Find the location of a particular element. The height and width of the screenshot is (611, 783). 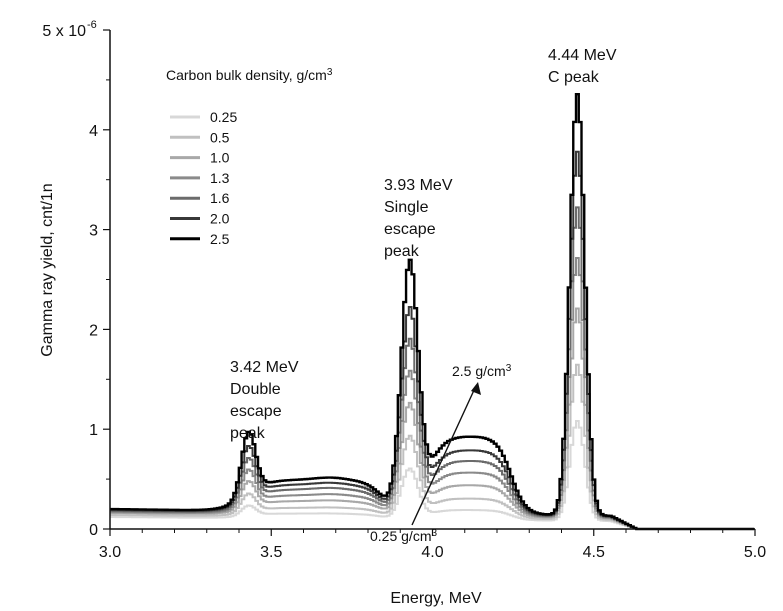

legend-title-text: Carbon bulk density, g/cm is located at coordinates (246, 75).